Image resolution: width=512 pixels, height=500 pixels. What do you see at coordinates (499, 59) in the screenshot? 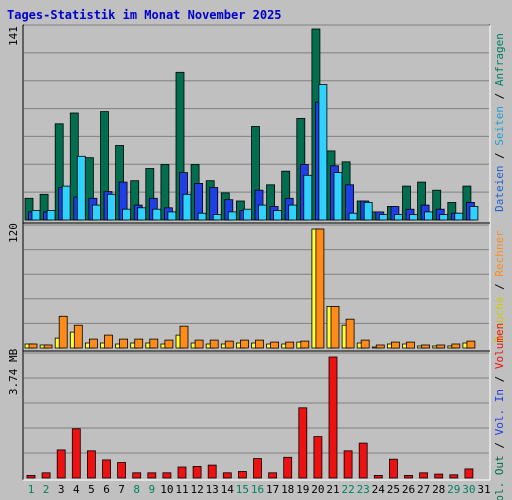
I see `legend-anfragen: Anfragen` at bounding box center [499, 59].